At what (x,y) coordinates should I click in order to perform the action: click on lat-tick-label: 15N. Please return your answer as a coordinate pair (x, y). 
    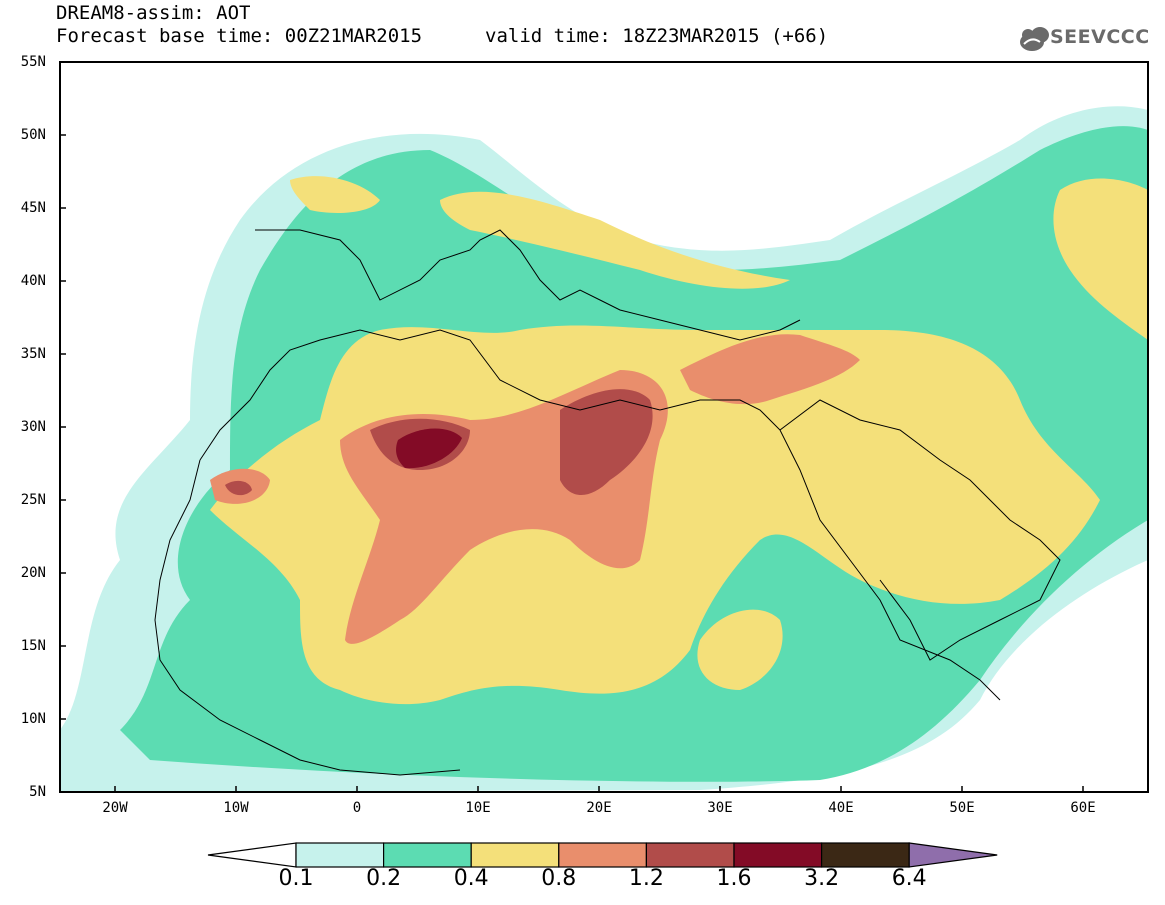
    Looking at the image, I should click on (33, 646).